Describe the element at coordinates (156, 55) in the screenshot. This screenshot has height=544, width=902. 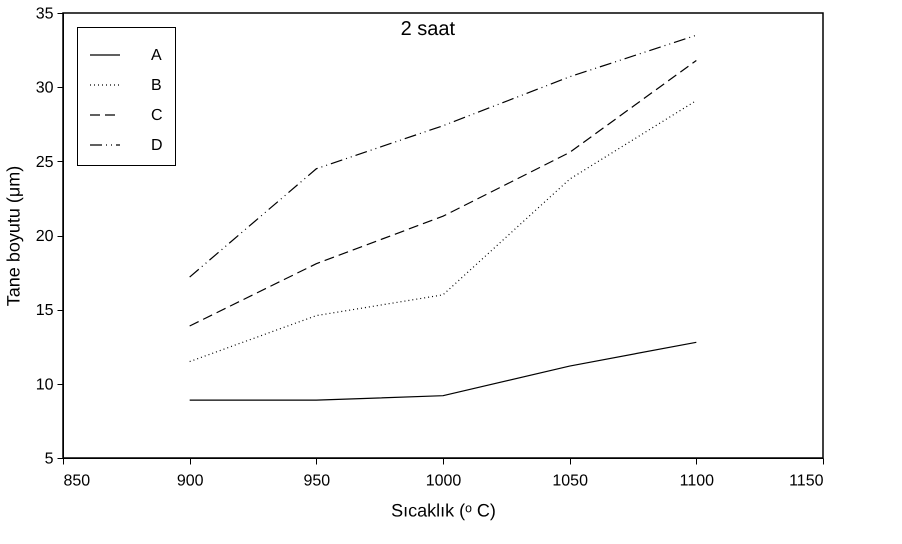
I see `legend-label: A` at that location.